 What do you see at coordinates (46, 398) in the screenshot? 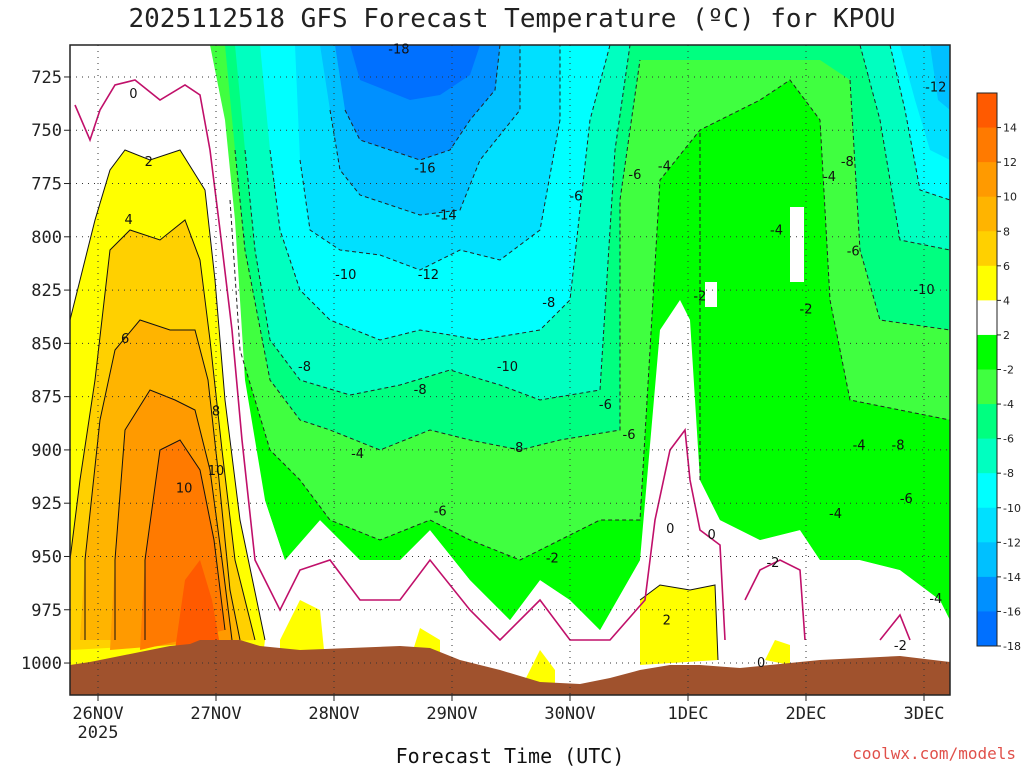
I see `y-tick-label: 875` at bounding box center [46, 398].